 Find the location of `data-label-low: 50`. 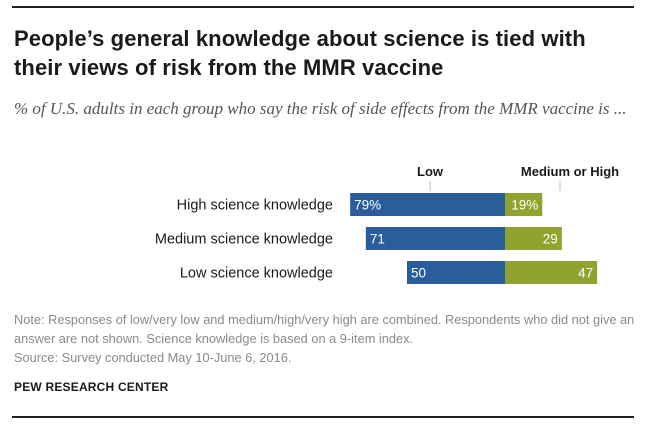

data-label-low: 50 is located at coordinates (418, 273).